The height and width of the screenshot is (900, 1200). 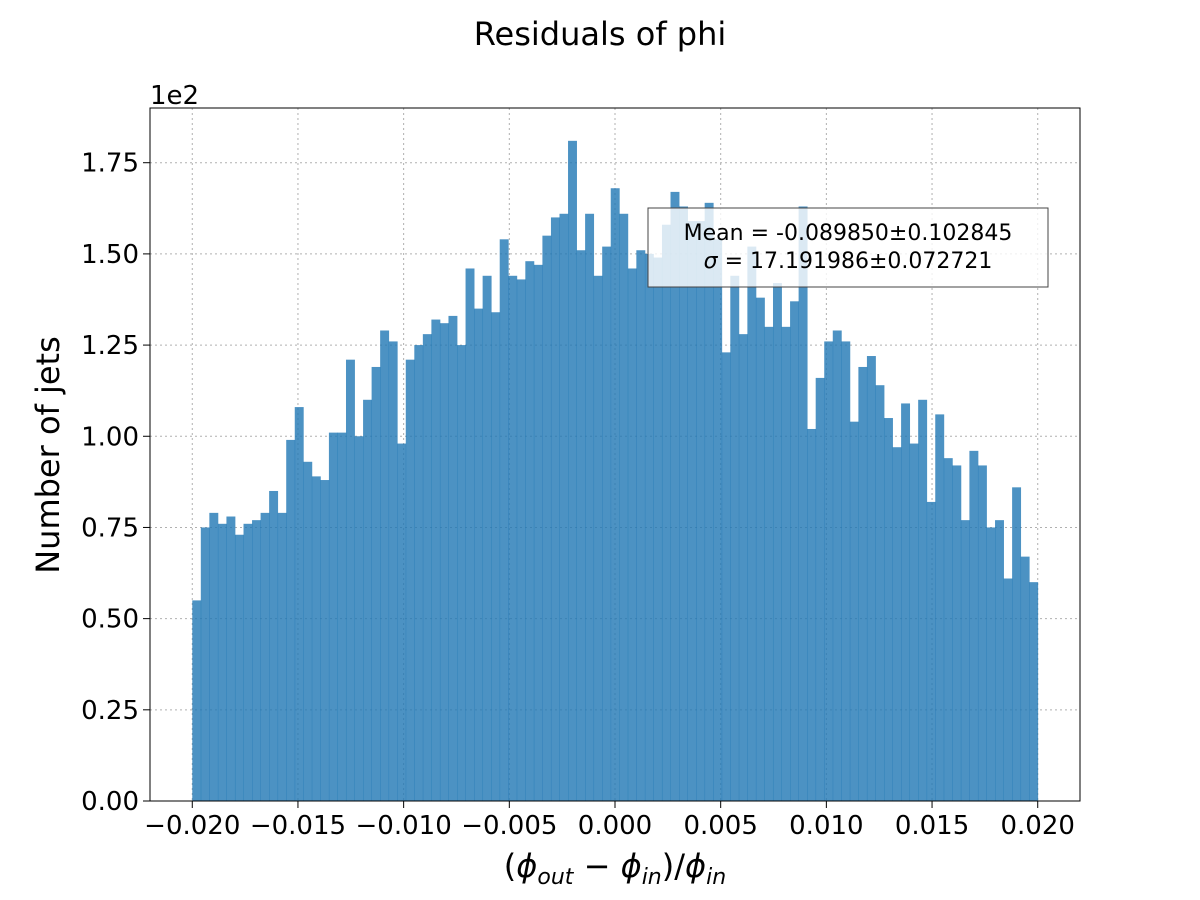 What do you see at coordinates (509, 826) in the screenshot?
I see `x-tick-label: −0.005` at bounding box center [509, 826].